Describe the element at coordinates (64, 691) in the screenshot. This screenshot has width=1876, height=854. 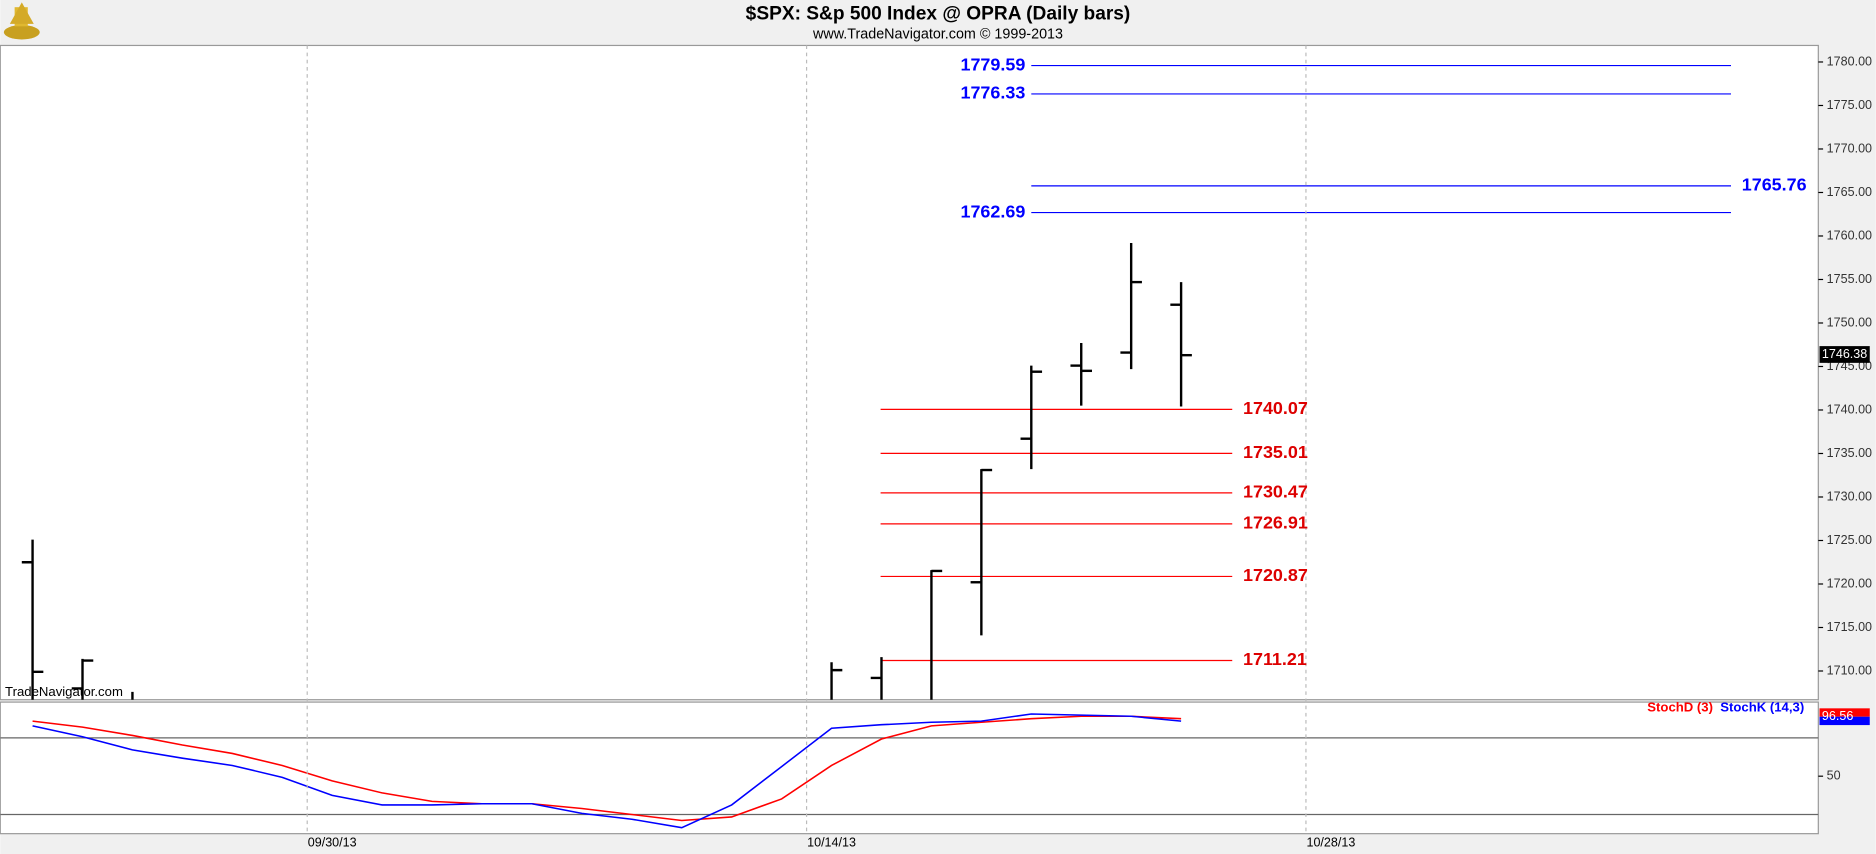
I see `watermark: TradeNavigator.com` at that location.